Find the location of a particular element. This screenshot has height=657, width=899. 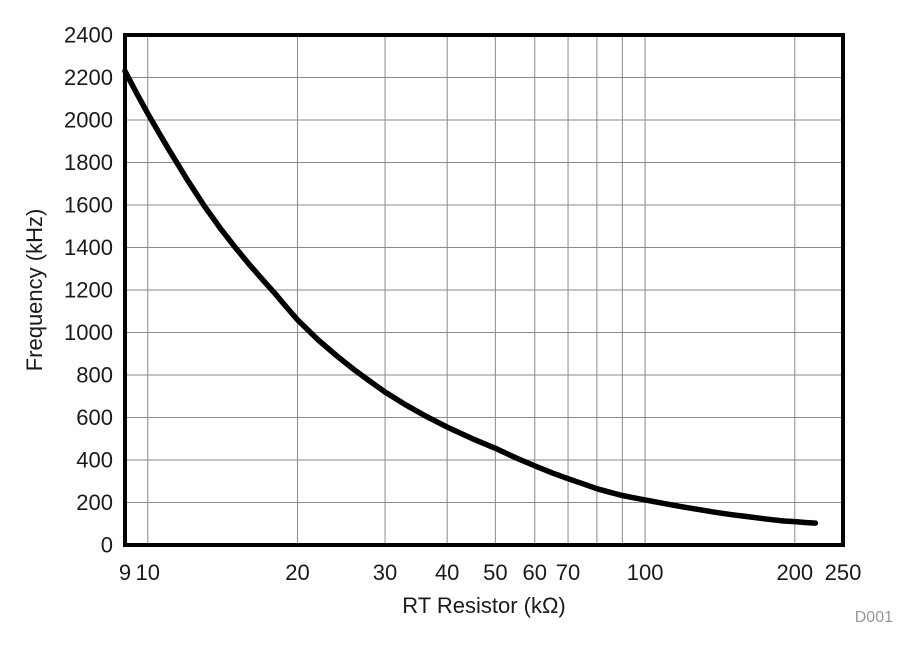

x-tick-label: 100 is located at coordinates (645, 572).